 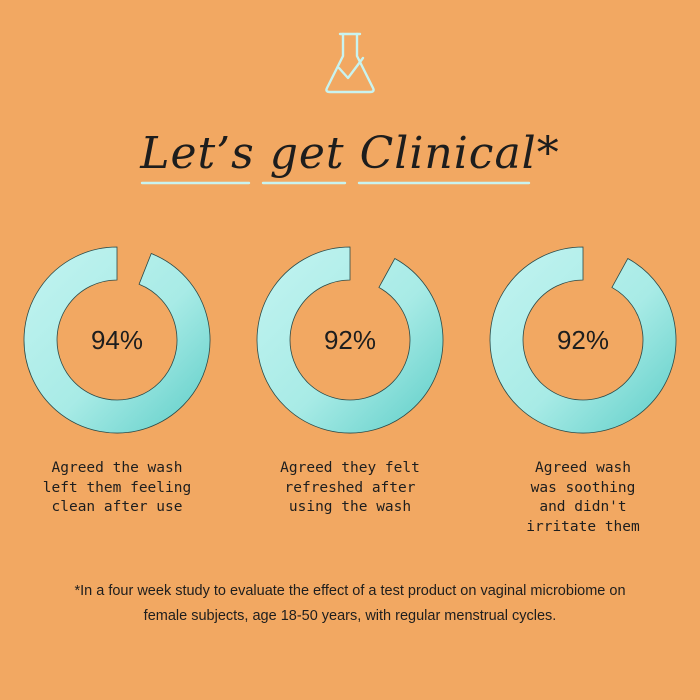 I want to click on percent-label: 94%, so click(x=117, y=340).